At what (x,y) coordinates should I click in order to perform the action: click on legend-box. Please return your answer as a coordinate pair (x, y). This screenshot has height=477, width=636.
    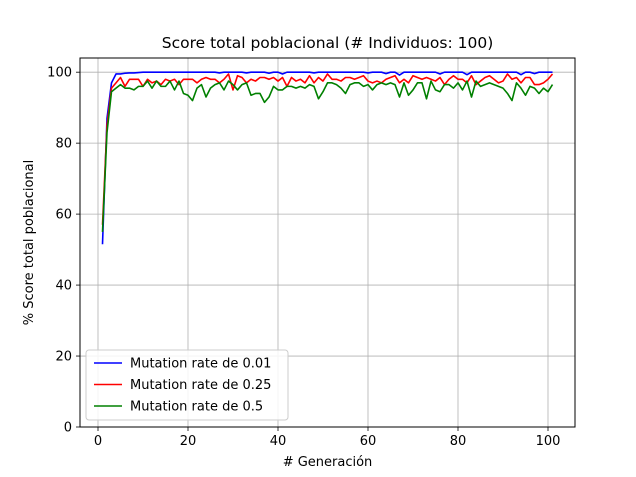
    Looking at the image, I should click on (187, 385).